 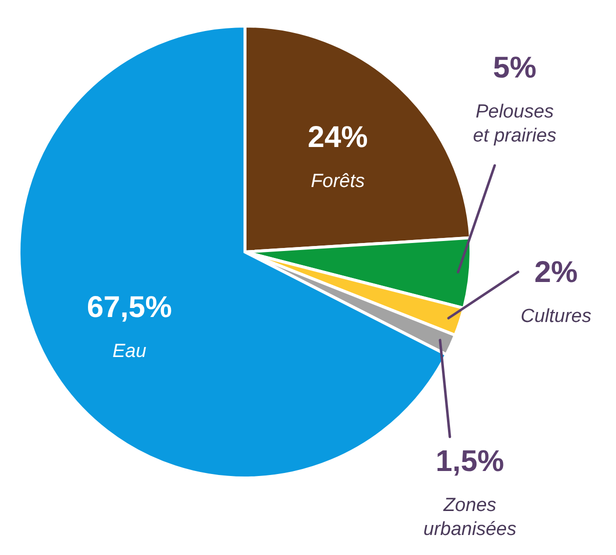 I want to click on data-label: 24%, so click(x=338, y=137).